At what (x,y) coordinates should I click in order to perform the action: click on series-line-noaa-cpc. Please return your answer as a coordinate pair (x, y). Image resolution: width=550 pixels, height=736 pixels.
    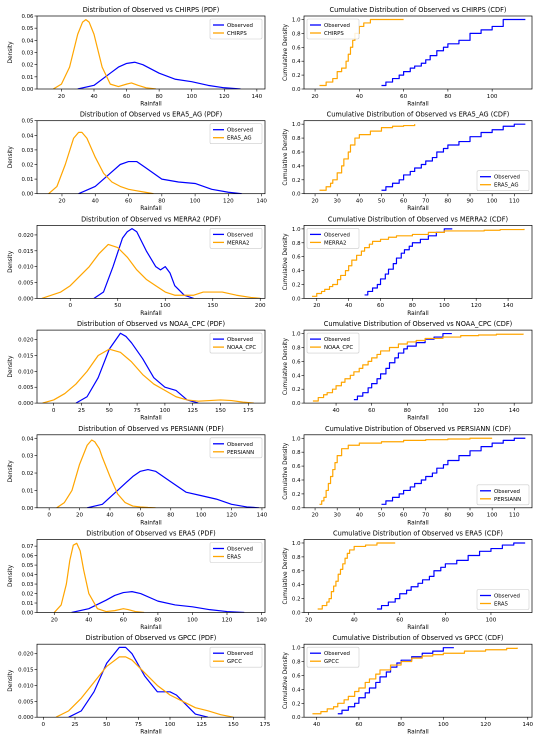
    Looking at the image, I should click on (418, 367).